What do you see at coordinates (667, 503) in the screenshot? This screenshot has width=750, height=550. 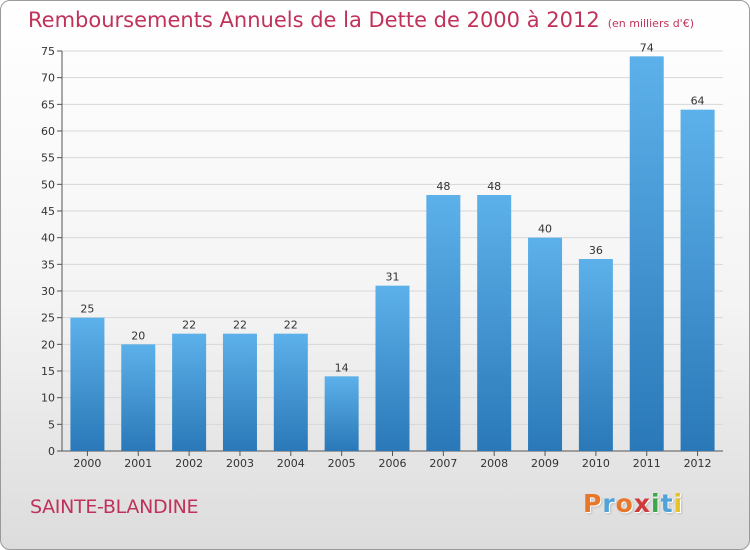 I see `logo-letter: t` at bounding box center [667, 503].